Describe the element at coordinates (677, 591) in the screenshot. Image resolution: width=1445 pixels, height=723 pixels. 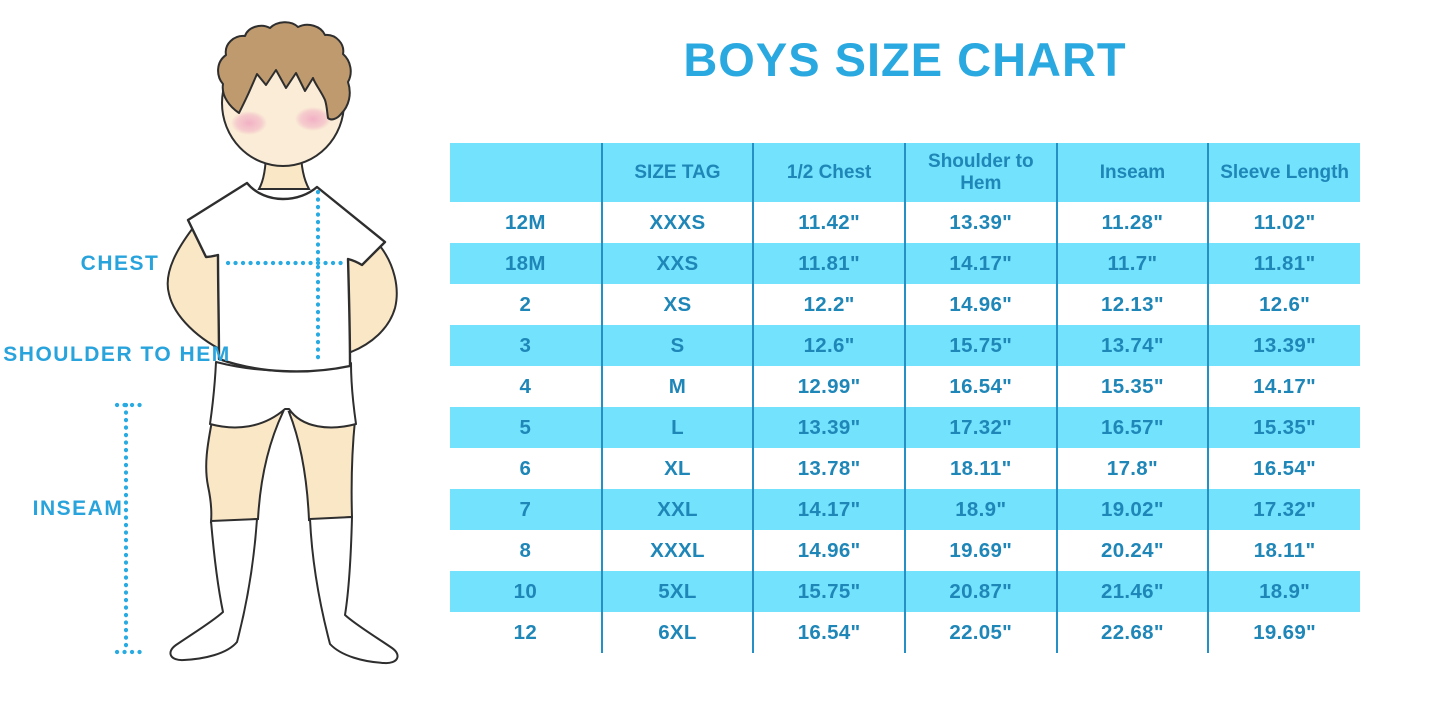
I see `table-cell: 5XL` at that location.